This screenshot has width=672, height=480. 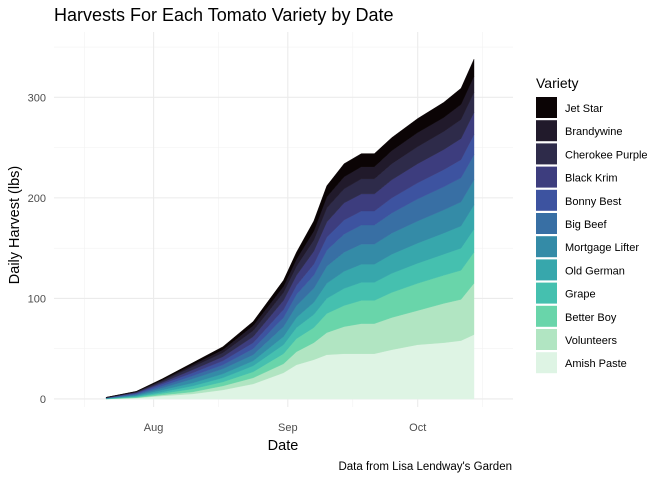 I want to click on legend-label: Better Boy, so click(x=591, y=318).